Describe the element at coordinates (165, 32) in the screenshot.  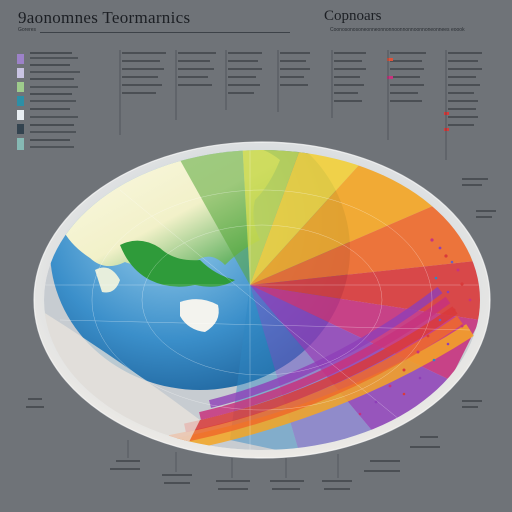
I see `top-divider-left` at that location.